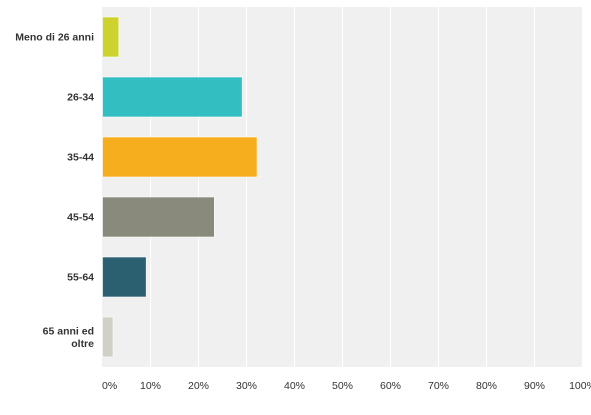  Describe the element at coordinates (486, 386) in the screenshot. I see `x-tick-label: 80%` at that location.